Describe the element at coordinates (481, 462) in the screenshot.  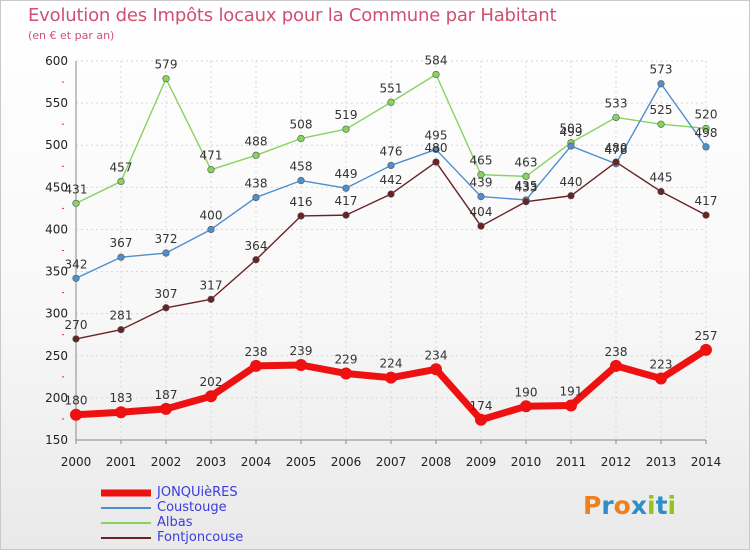
I see `x-tick-label: 2009` at that location.